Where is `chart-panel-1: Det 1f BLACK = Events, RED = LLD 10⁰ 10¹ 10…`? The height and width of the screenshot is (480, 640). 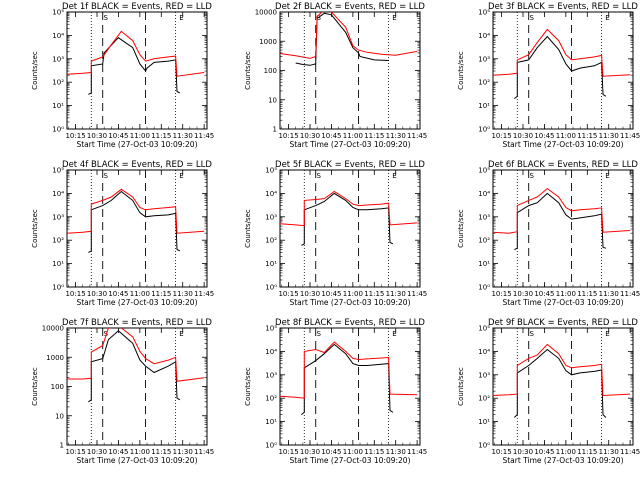 chart-panel-1: Det 1f BLACK = Events, RED = LLD 10⁰ 10¹ 10… is located at coordinates (122, 75).